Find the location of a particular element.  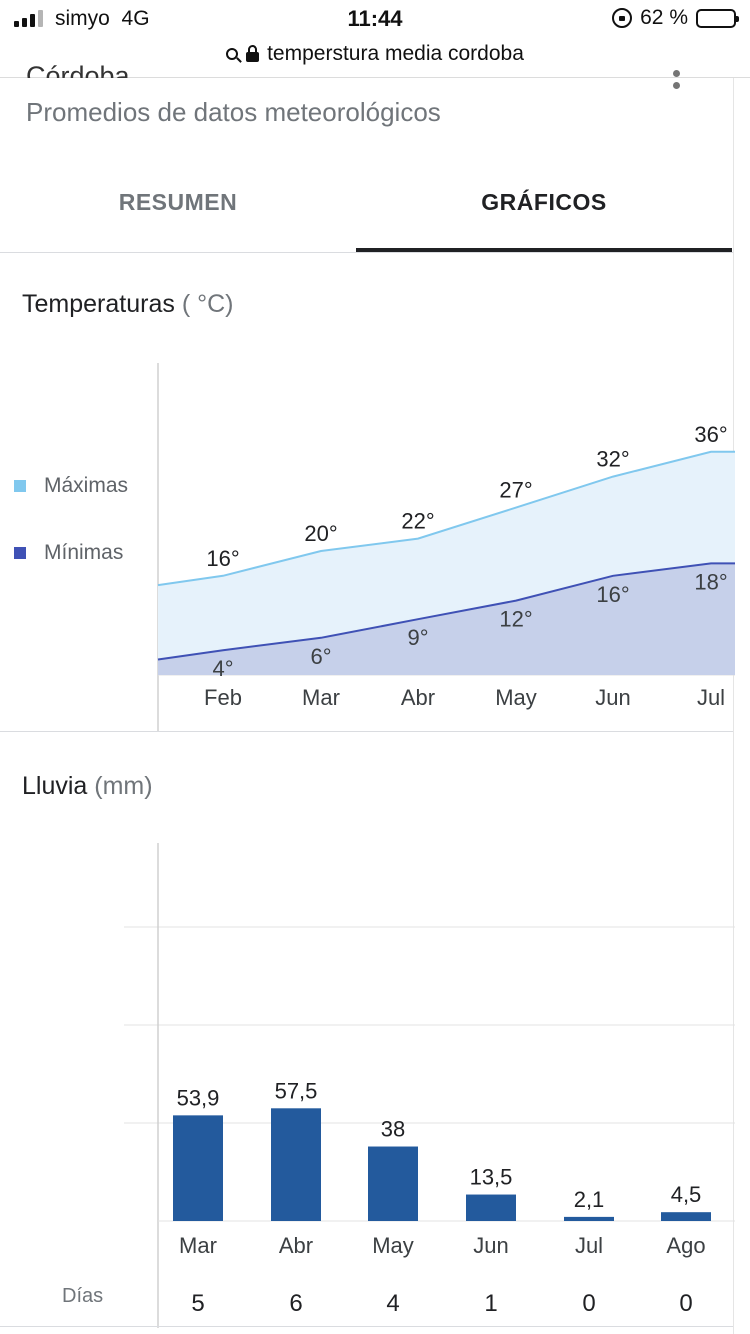

temperature-heading: Temperaturas ( °C) is located at coordinates (127, 304).